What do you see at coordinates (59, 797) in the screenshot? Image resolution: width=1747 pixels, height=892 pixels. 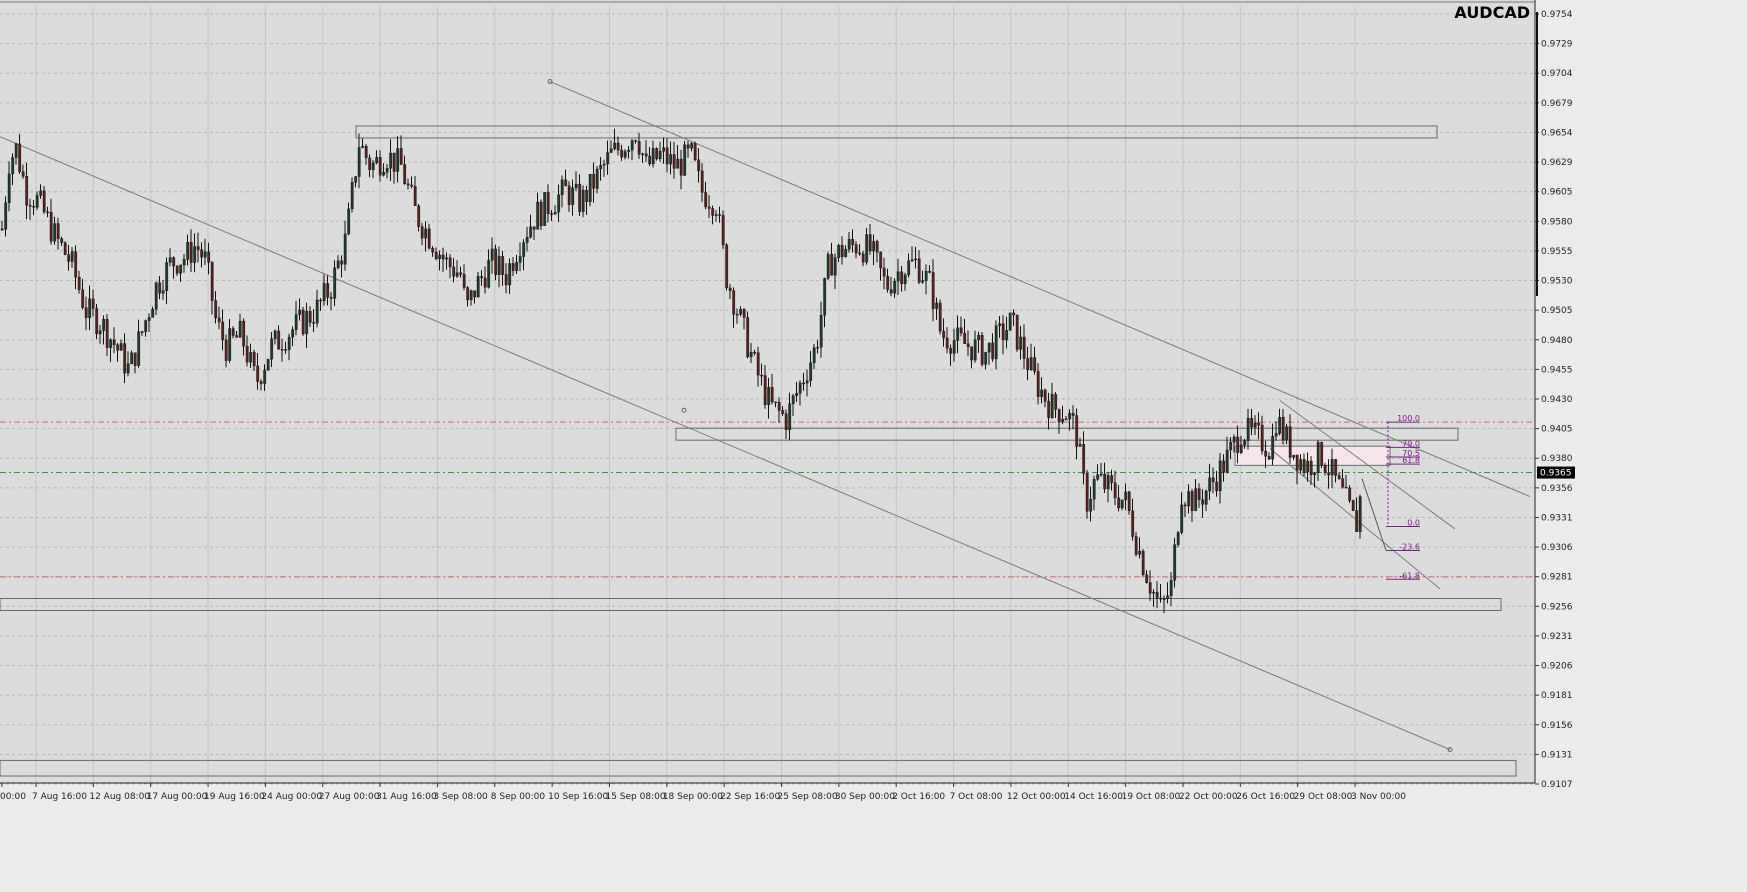 I see `x-tick-label: 7 Aug 16:00` at bounding box center [59, 797].